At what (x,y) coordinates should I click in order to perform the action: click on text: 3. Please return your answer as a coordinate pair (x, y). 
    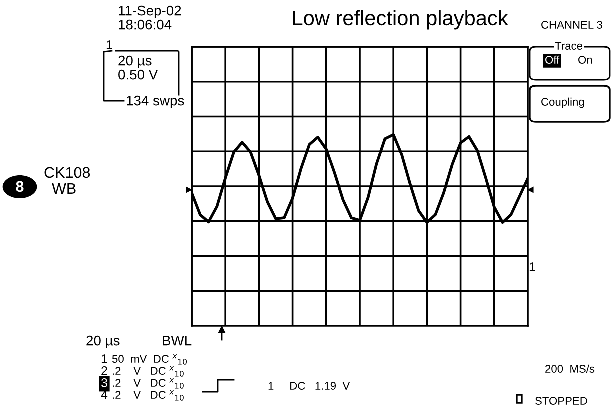
    Looking at the image, I should click on (104, 383).